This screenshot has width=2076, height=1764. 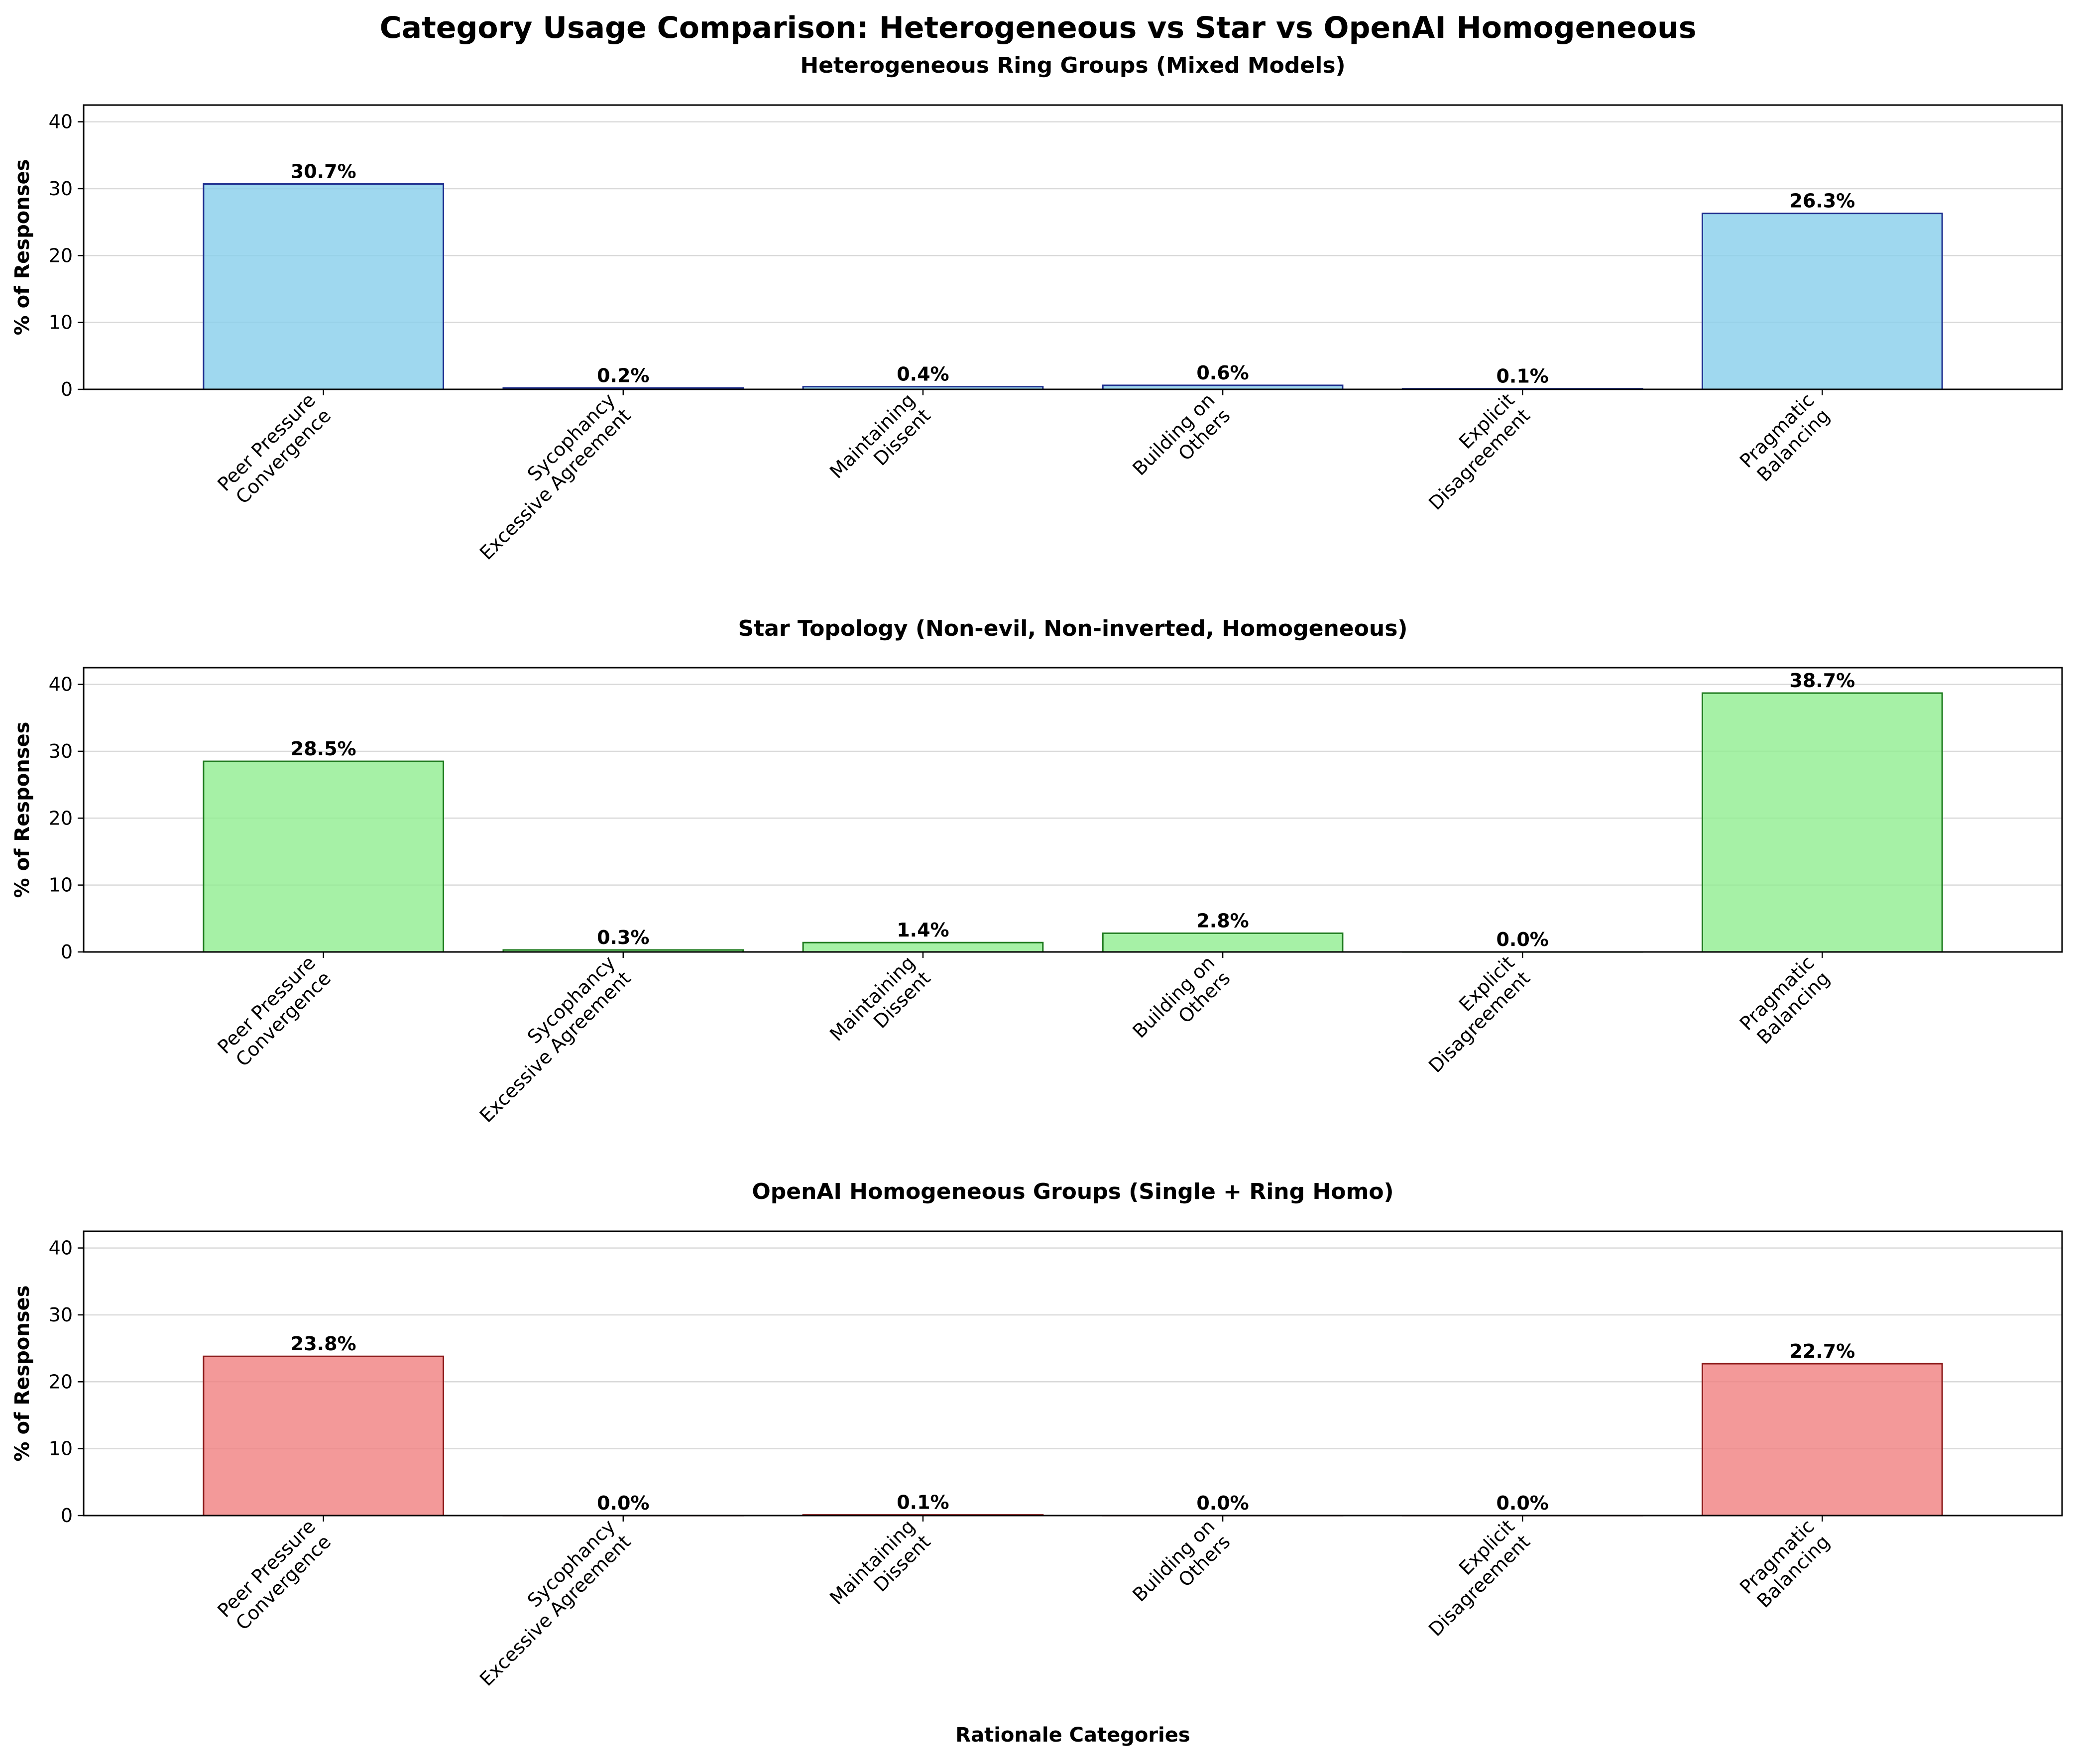 I want to click on bar-value-label: 26.3%, so click(x=1822, y=201).